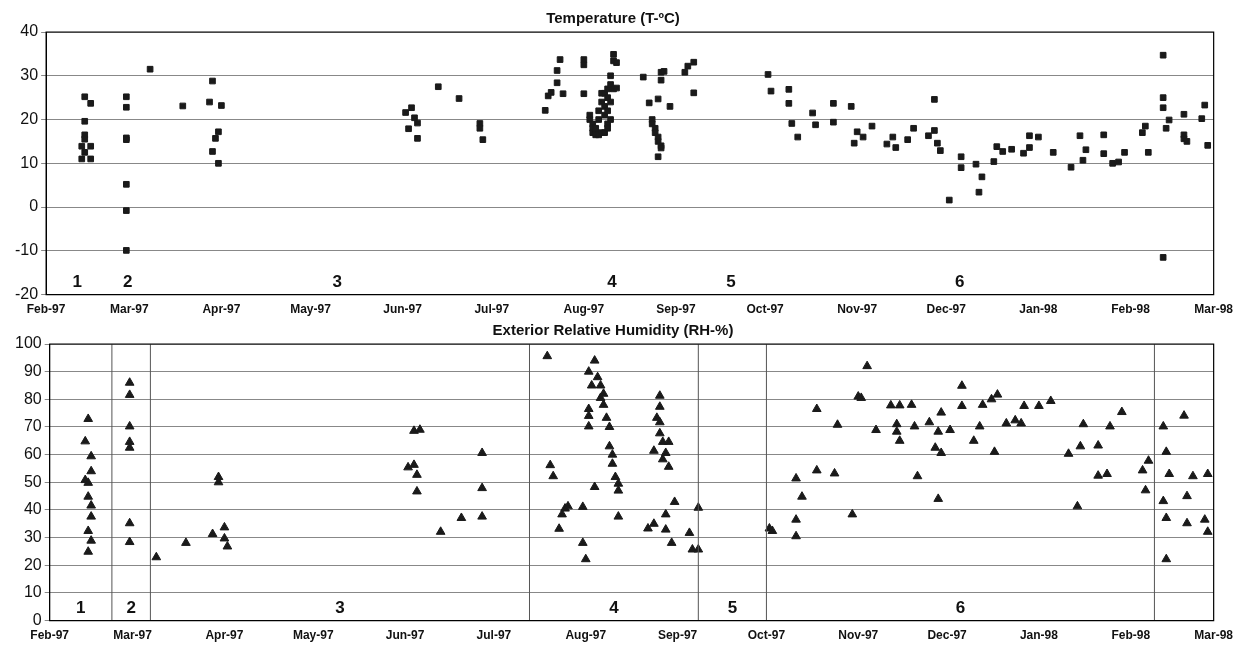 This screenshot has height=657, width=1244. Describe the element at coordinates (32, 454) in the screenshot. I see `y-tick-label: 60` at that location.